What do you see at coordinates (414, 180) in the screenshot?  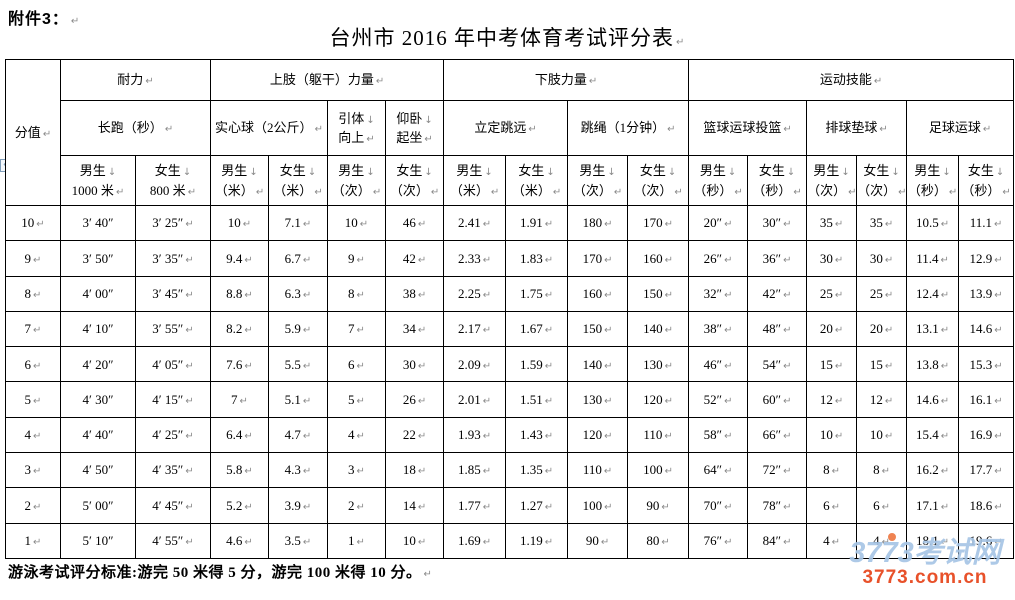 I see `gender-unit-header: 女生 ↓ （次） ↵` at bounding box center [414, 180].